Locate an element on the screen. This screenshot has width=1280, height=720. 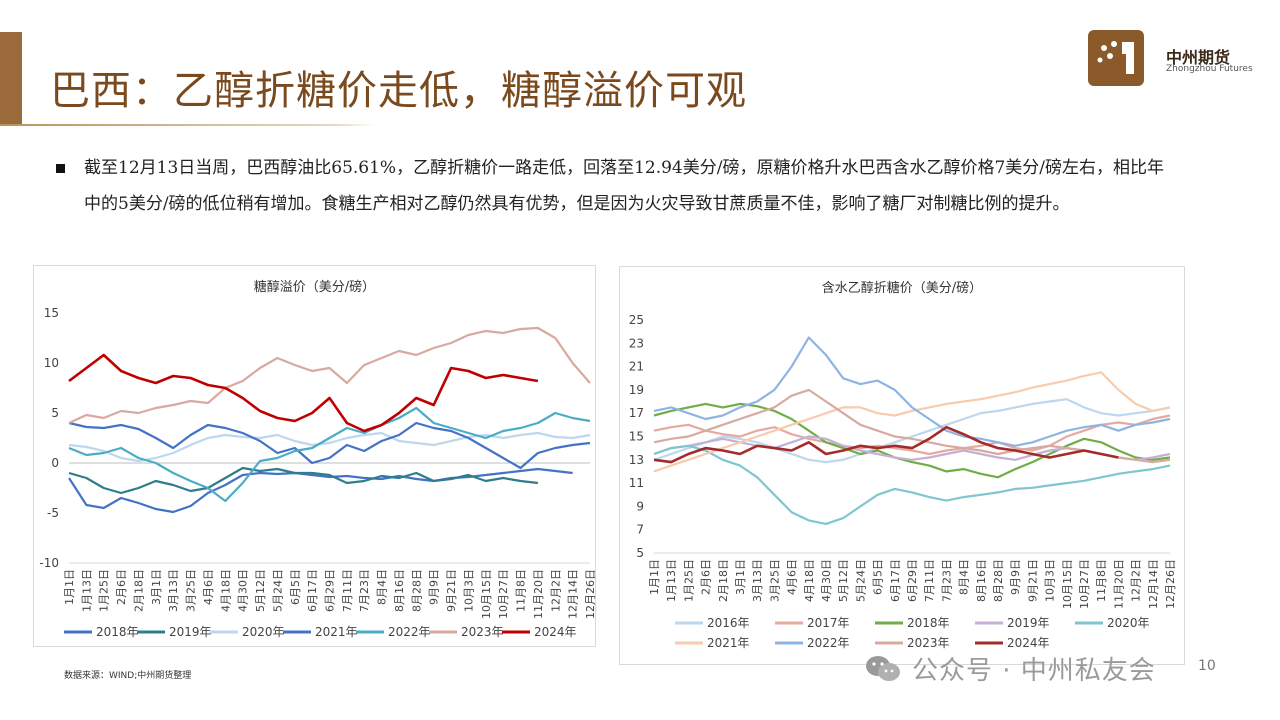
watermark-text: 公众号 · 中州私友会 is located at coordinates (1034, 671).